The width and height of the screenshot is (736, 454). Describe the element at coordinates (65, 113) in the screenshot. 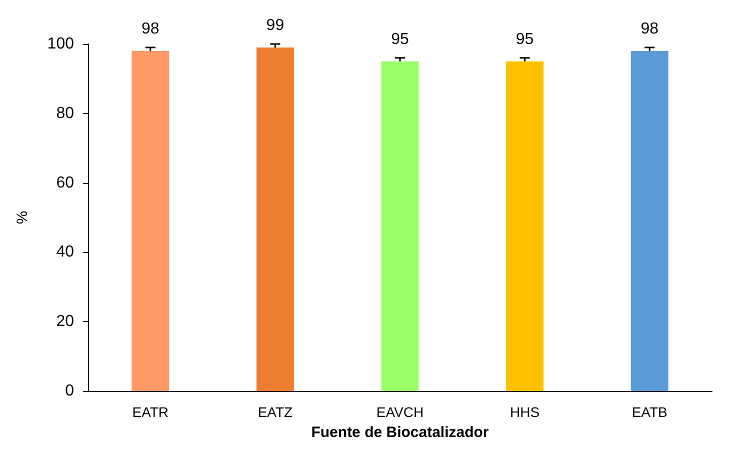

I see `y-tick-label: 80` at that location.